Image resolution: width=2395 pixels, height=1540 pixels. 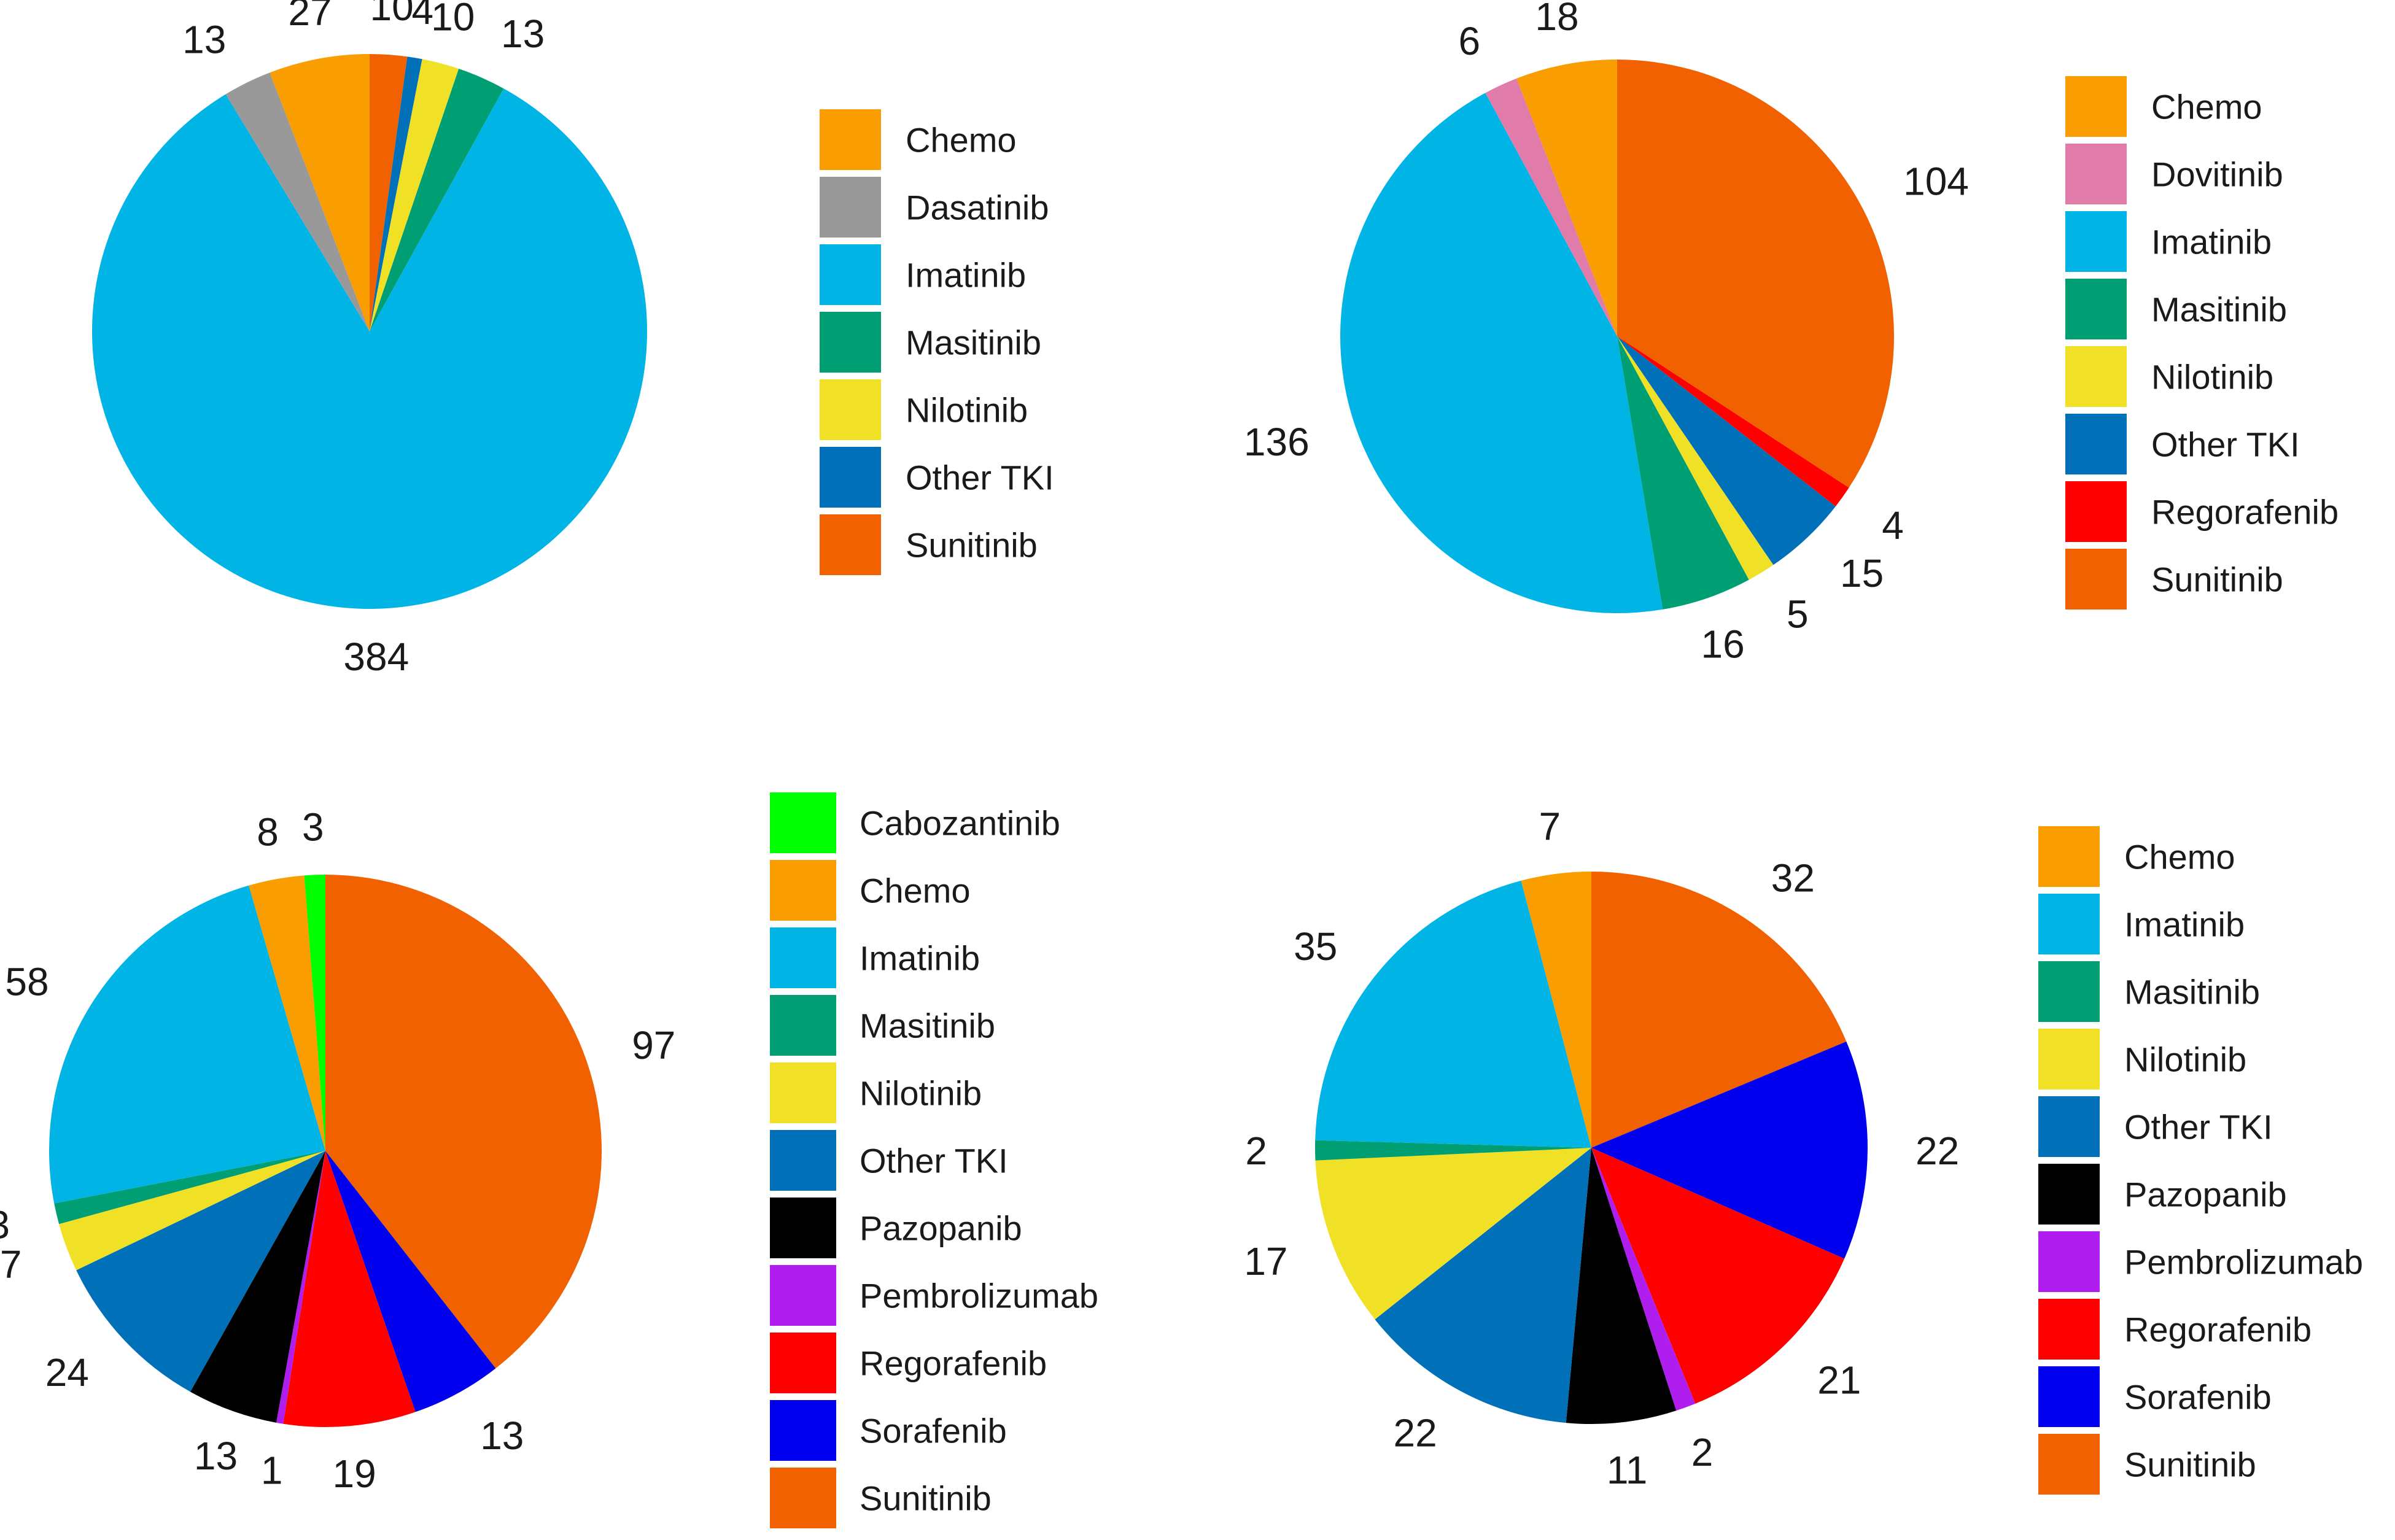 What do you see at coordinates (2096, 174) in the screenshot?
I see `legend-swatch-dovitinib` at bounding box center [2096, 174].